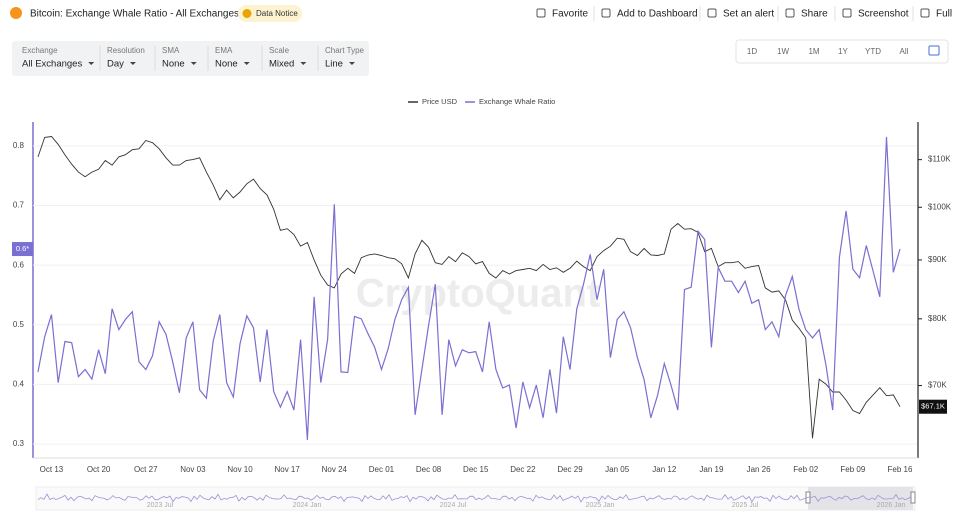 This screenshot has width=960, height=524. What do you see at coordinates (19, 145) in the screenshot?
I see `y-tick-label: 0.8` at bounding box center [19, 145].